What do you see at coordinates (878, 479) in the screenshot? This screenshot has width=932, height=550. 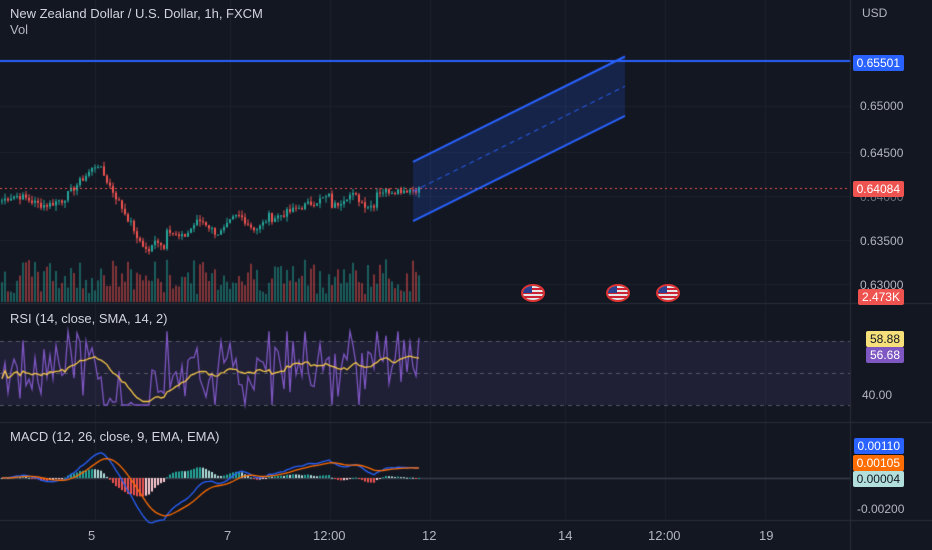 I see `histogram-value-badge: 0.00004` at bounding box center [878, 479].